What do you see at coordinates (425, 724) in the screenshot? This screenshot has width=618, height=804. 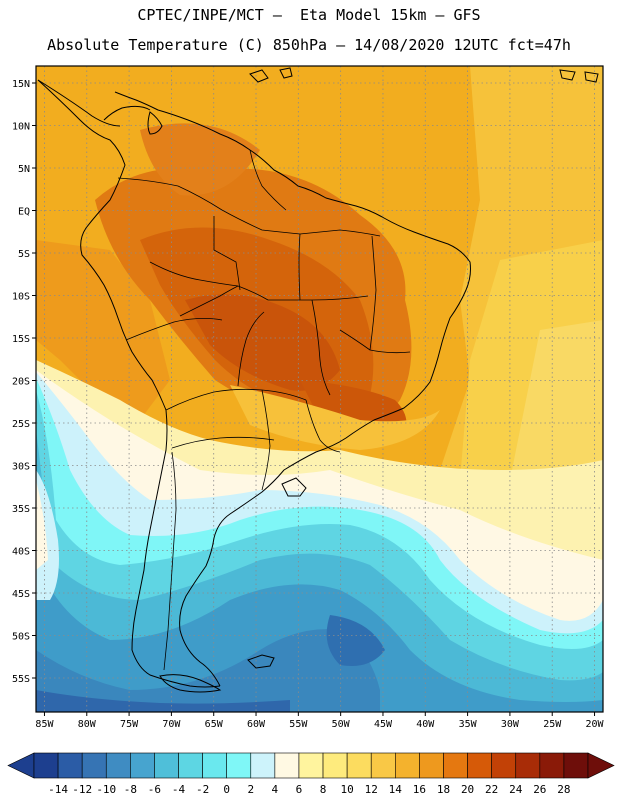 I see `lon-tick-label: 40W` at bounding box center [425, 724].